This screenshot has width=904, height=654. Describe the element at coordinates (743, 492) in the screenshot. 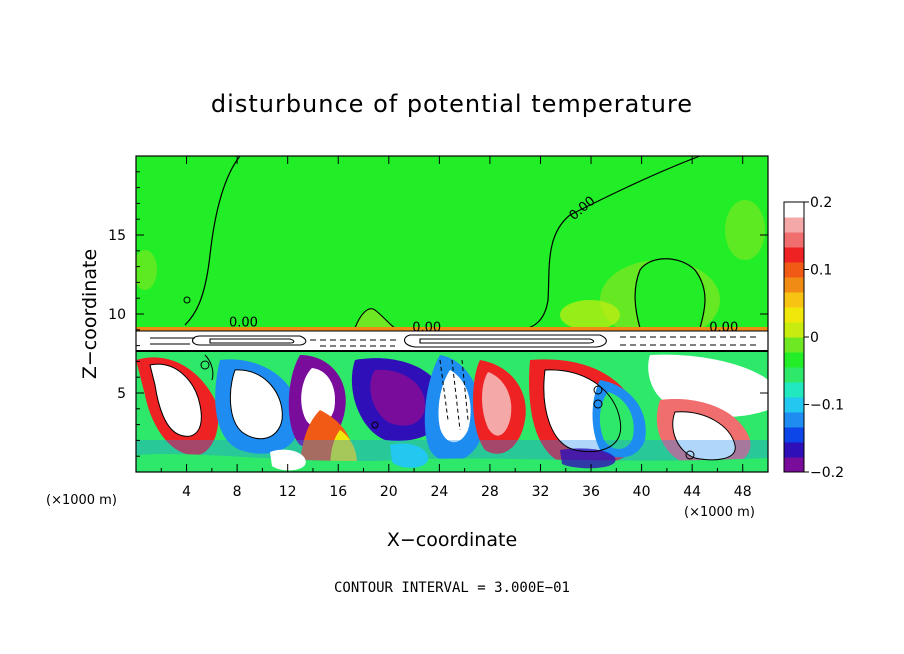

I see `x-tick-label: 48` at that location.